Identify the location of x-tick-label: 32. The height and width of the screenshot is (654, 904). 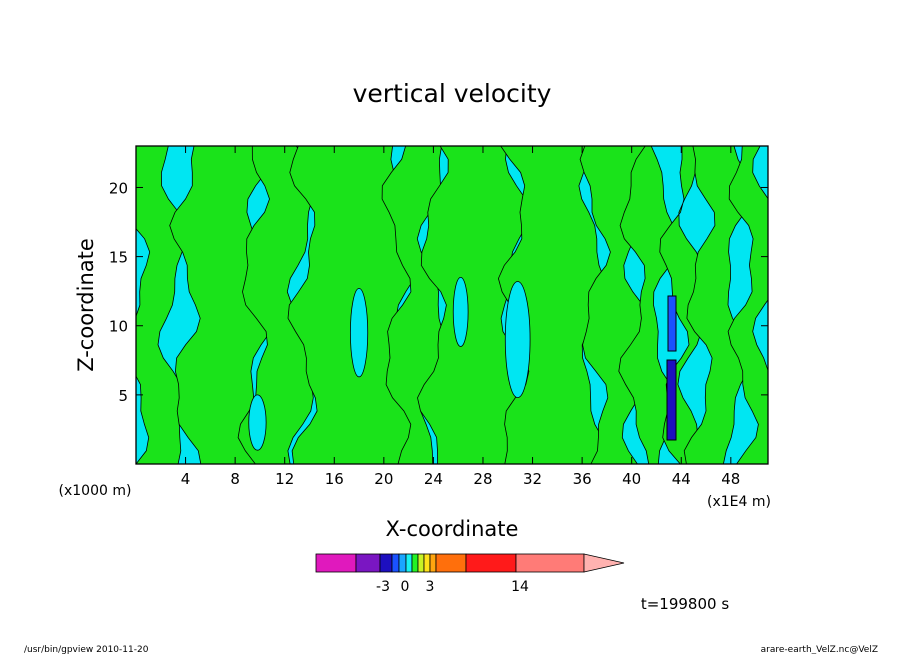
(532, 479).